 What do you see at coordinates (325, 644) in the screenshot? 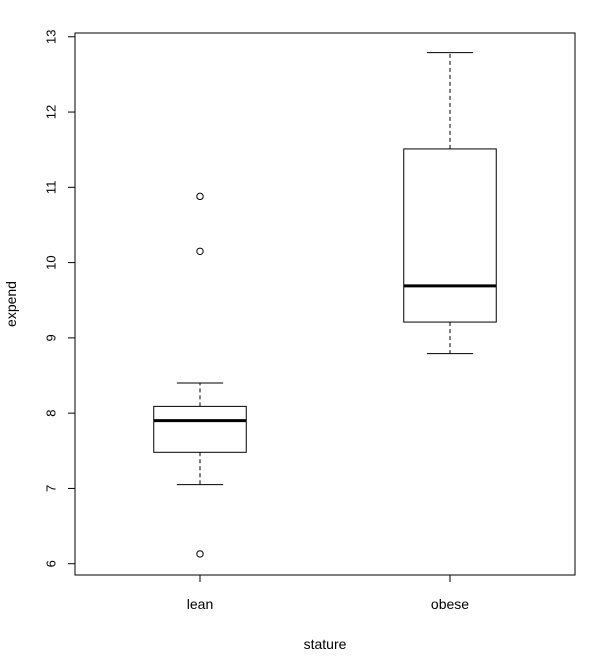
I see `x-axis-title: stature` at bounding box center [325, 644].